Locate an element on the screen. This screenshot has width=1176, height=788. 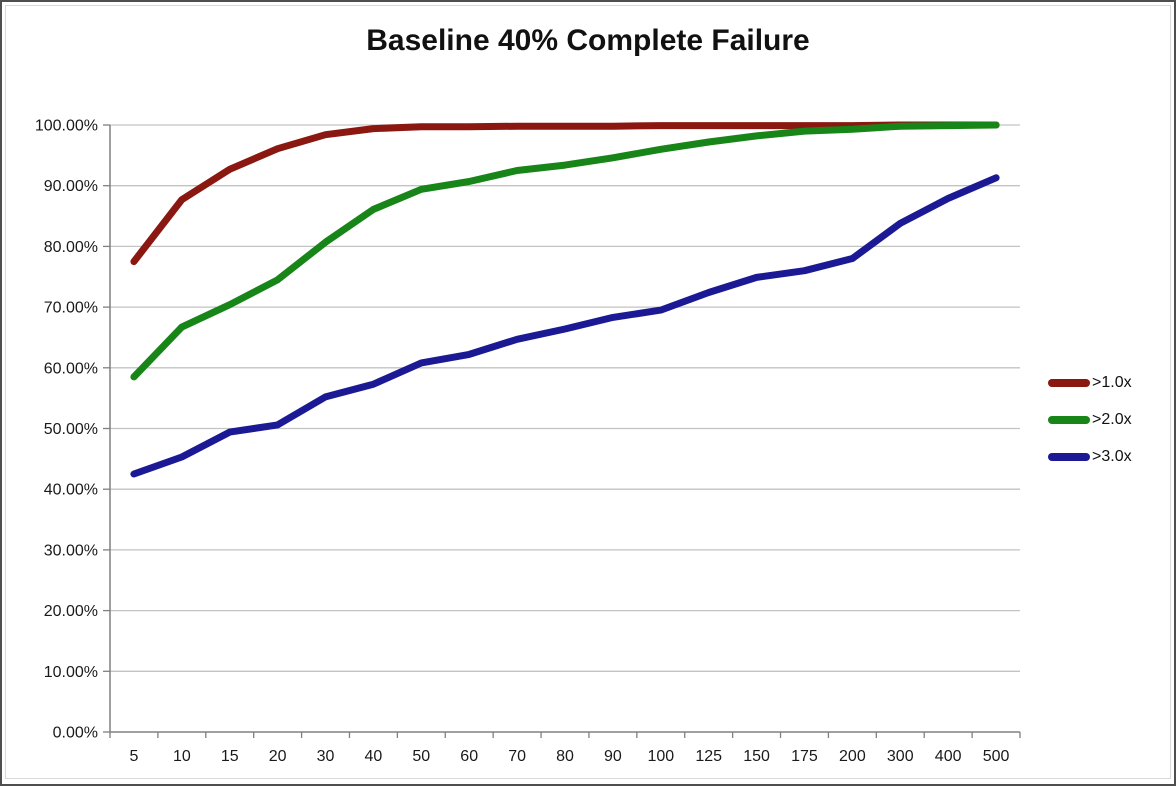
x-axis-label: 175 is located at coordinates (804, 756).